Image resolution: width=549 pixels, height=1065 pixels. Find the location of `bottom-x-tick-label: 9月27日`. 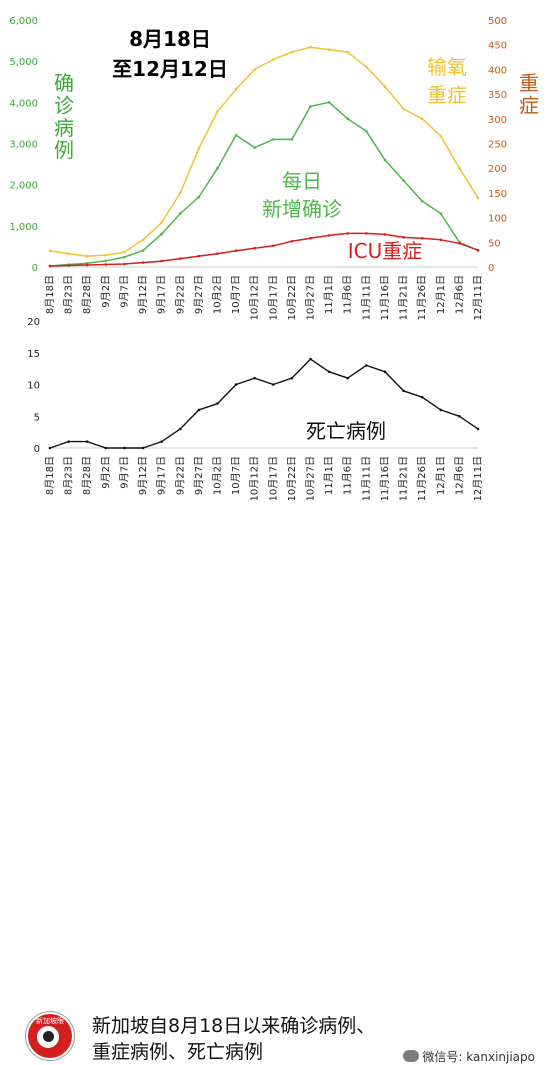

bottom-x-tick-label: 9月27日 is located at coordinates (199, 475).